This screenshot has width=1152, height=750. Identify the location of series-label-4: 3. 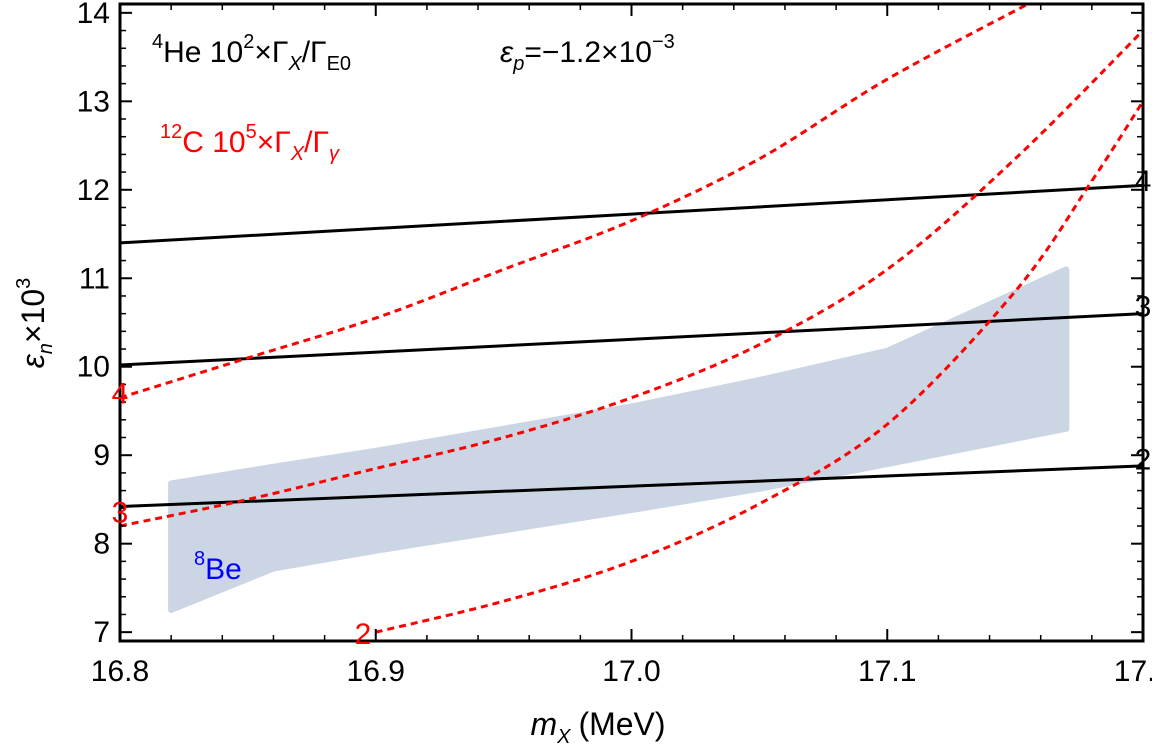
(120, 513).